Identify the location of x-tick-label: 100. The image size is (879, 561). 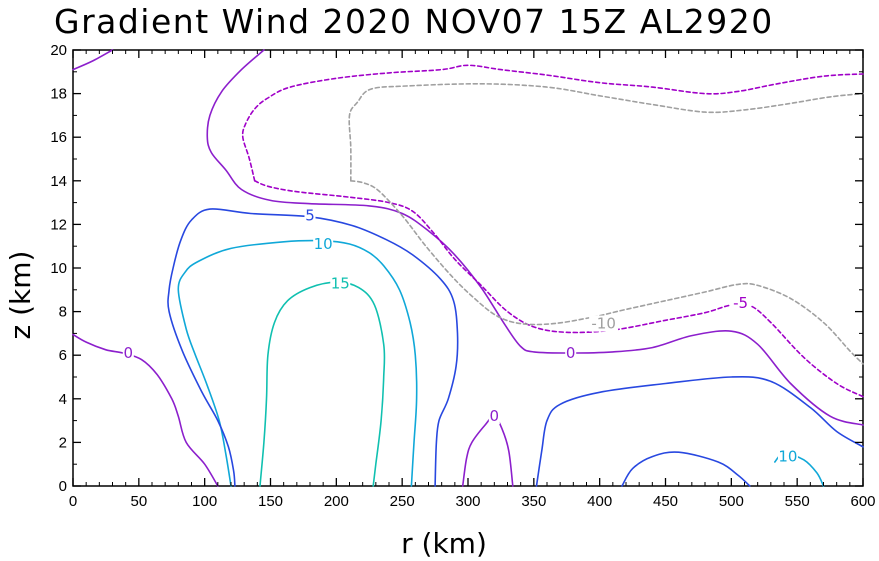
(204, 501).